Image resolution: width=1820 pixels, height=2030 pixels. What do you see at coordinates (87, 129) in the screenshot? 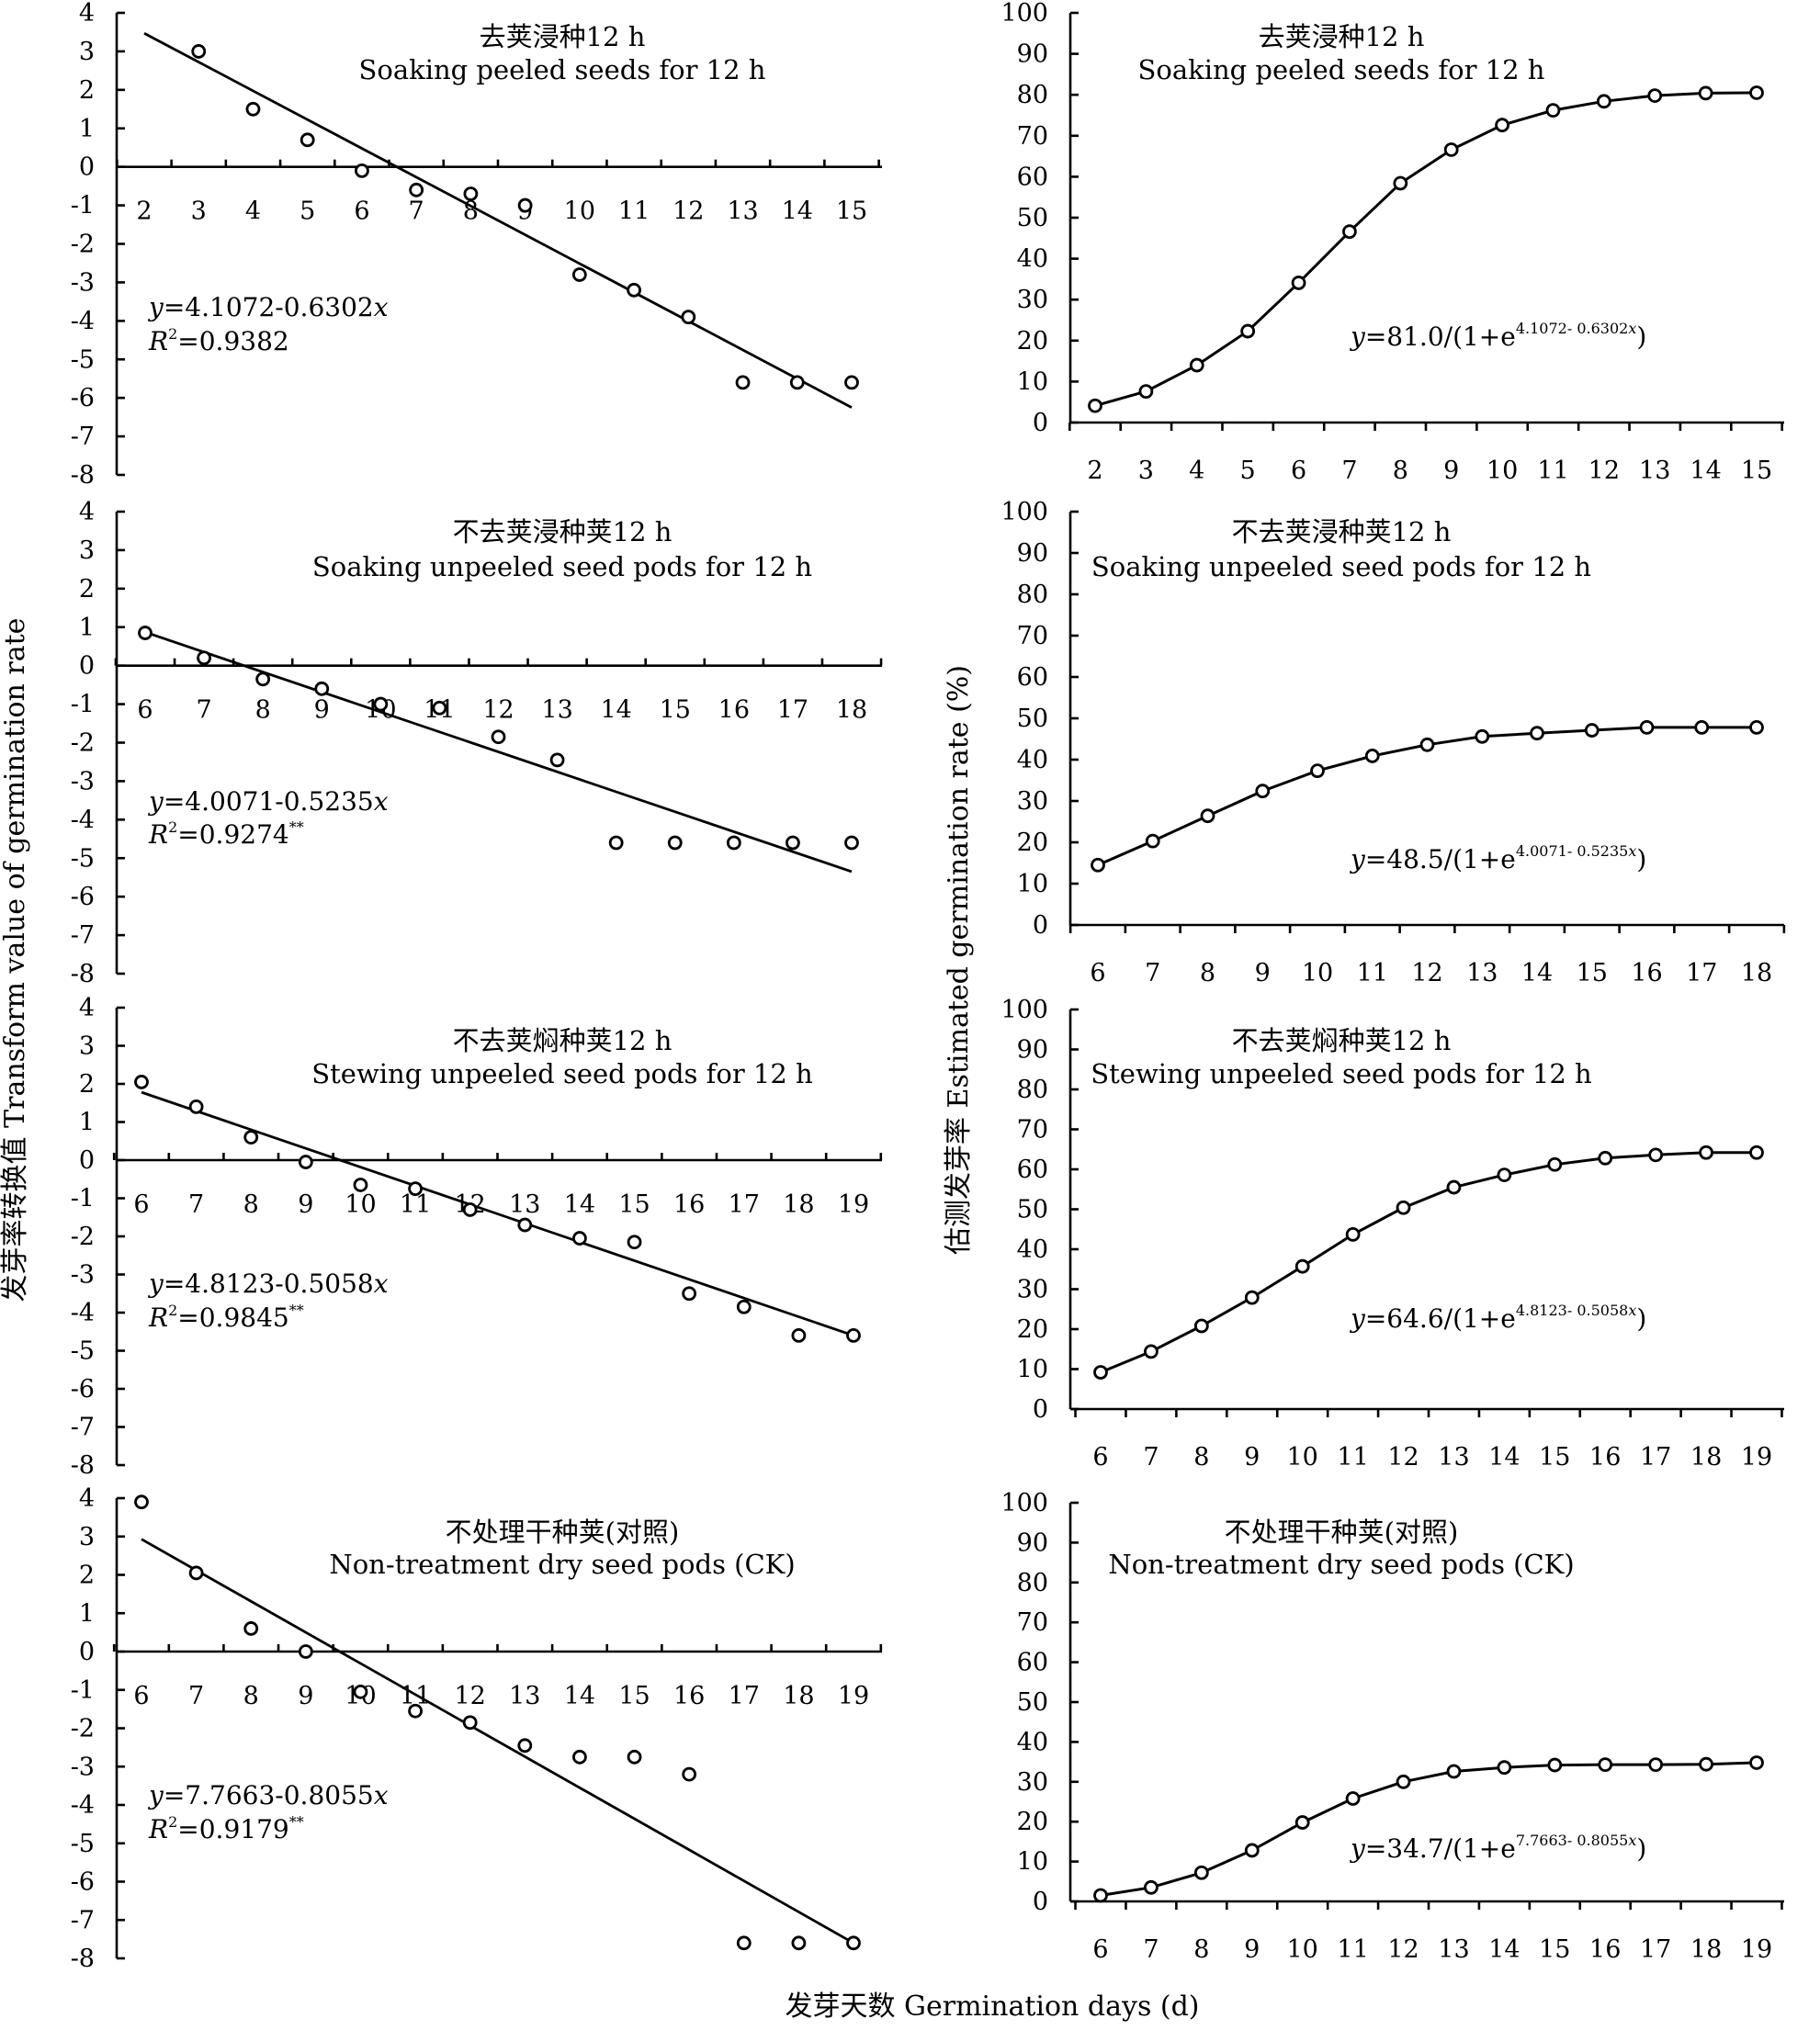
I see `y-tick-label: 1` at bounding box center [87, 129].